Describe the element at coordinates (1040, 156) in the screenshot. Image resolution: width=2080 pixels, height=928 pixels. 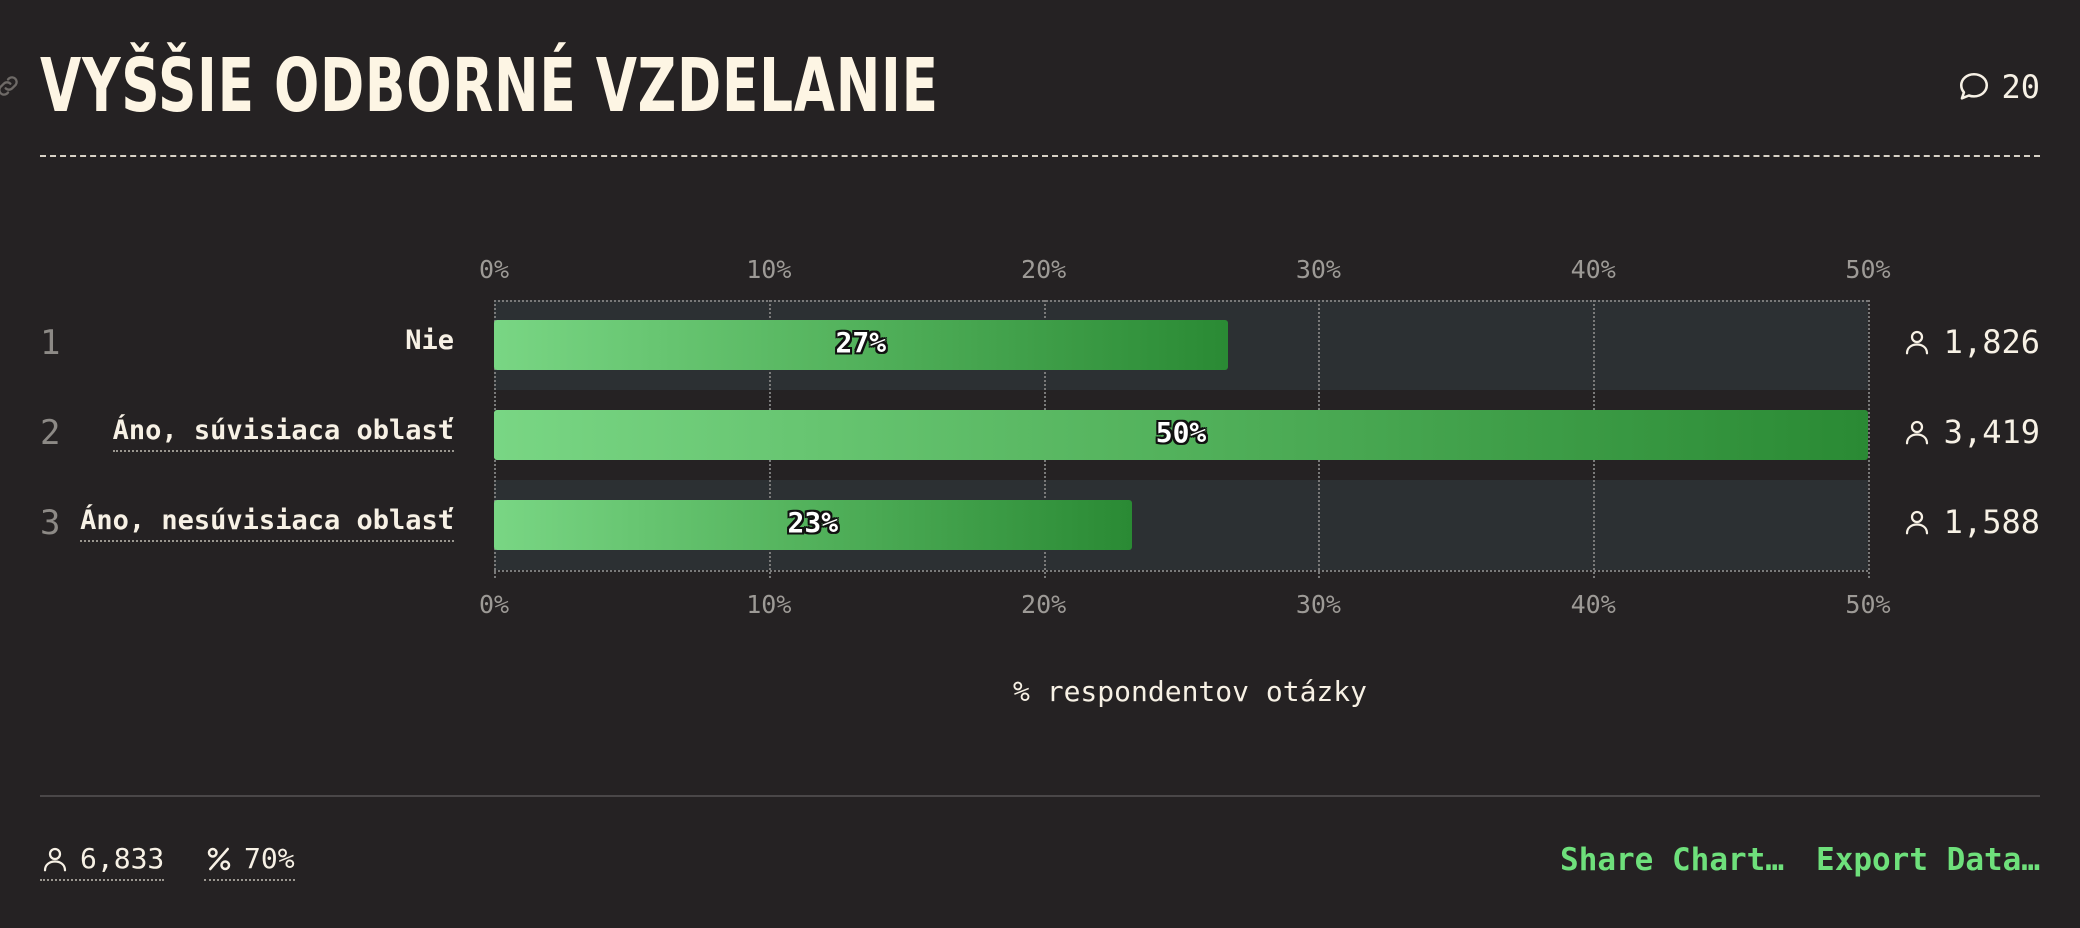
I see `title-divider` at that location.